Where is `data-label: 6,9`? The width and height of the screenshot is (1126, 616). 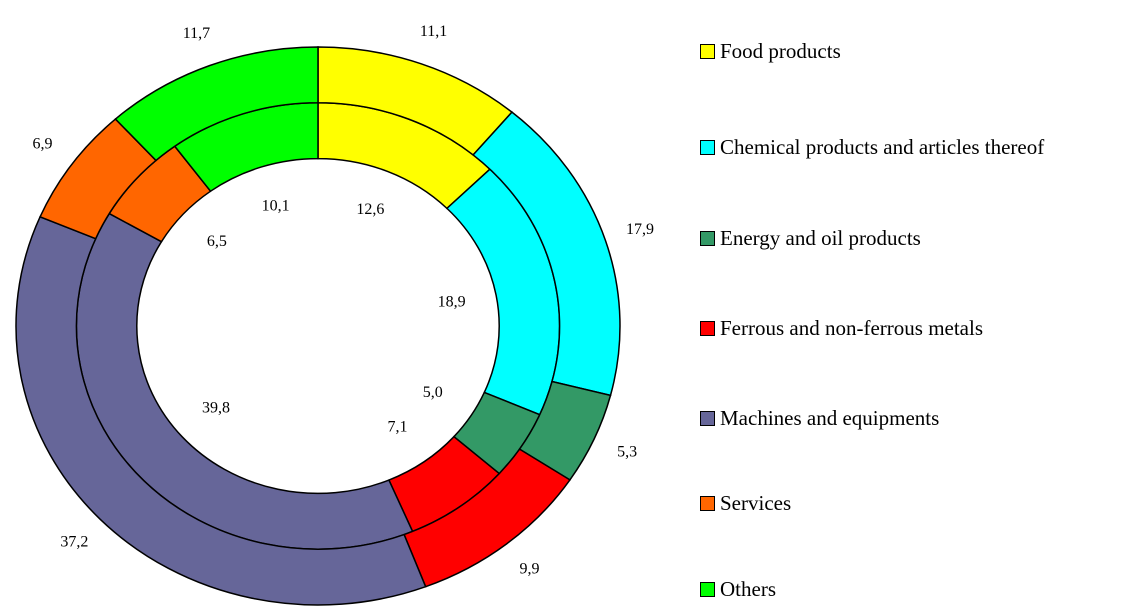
data-label: 6,9 is located at coordinates (42, 143).